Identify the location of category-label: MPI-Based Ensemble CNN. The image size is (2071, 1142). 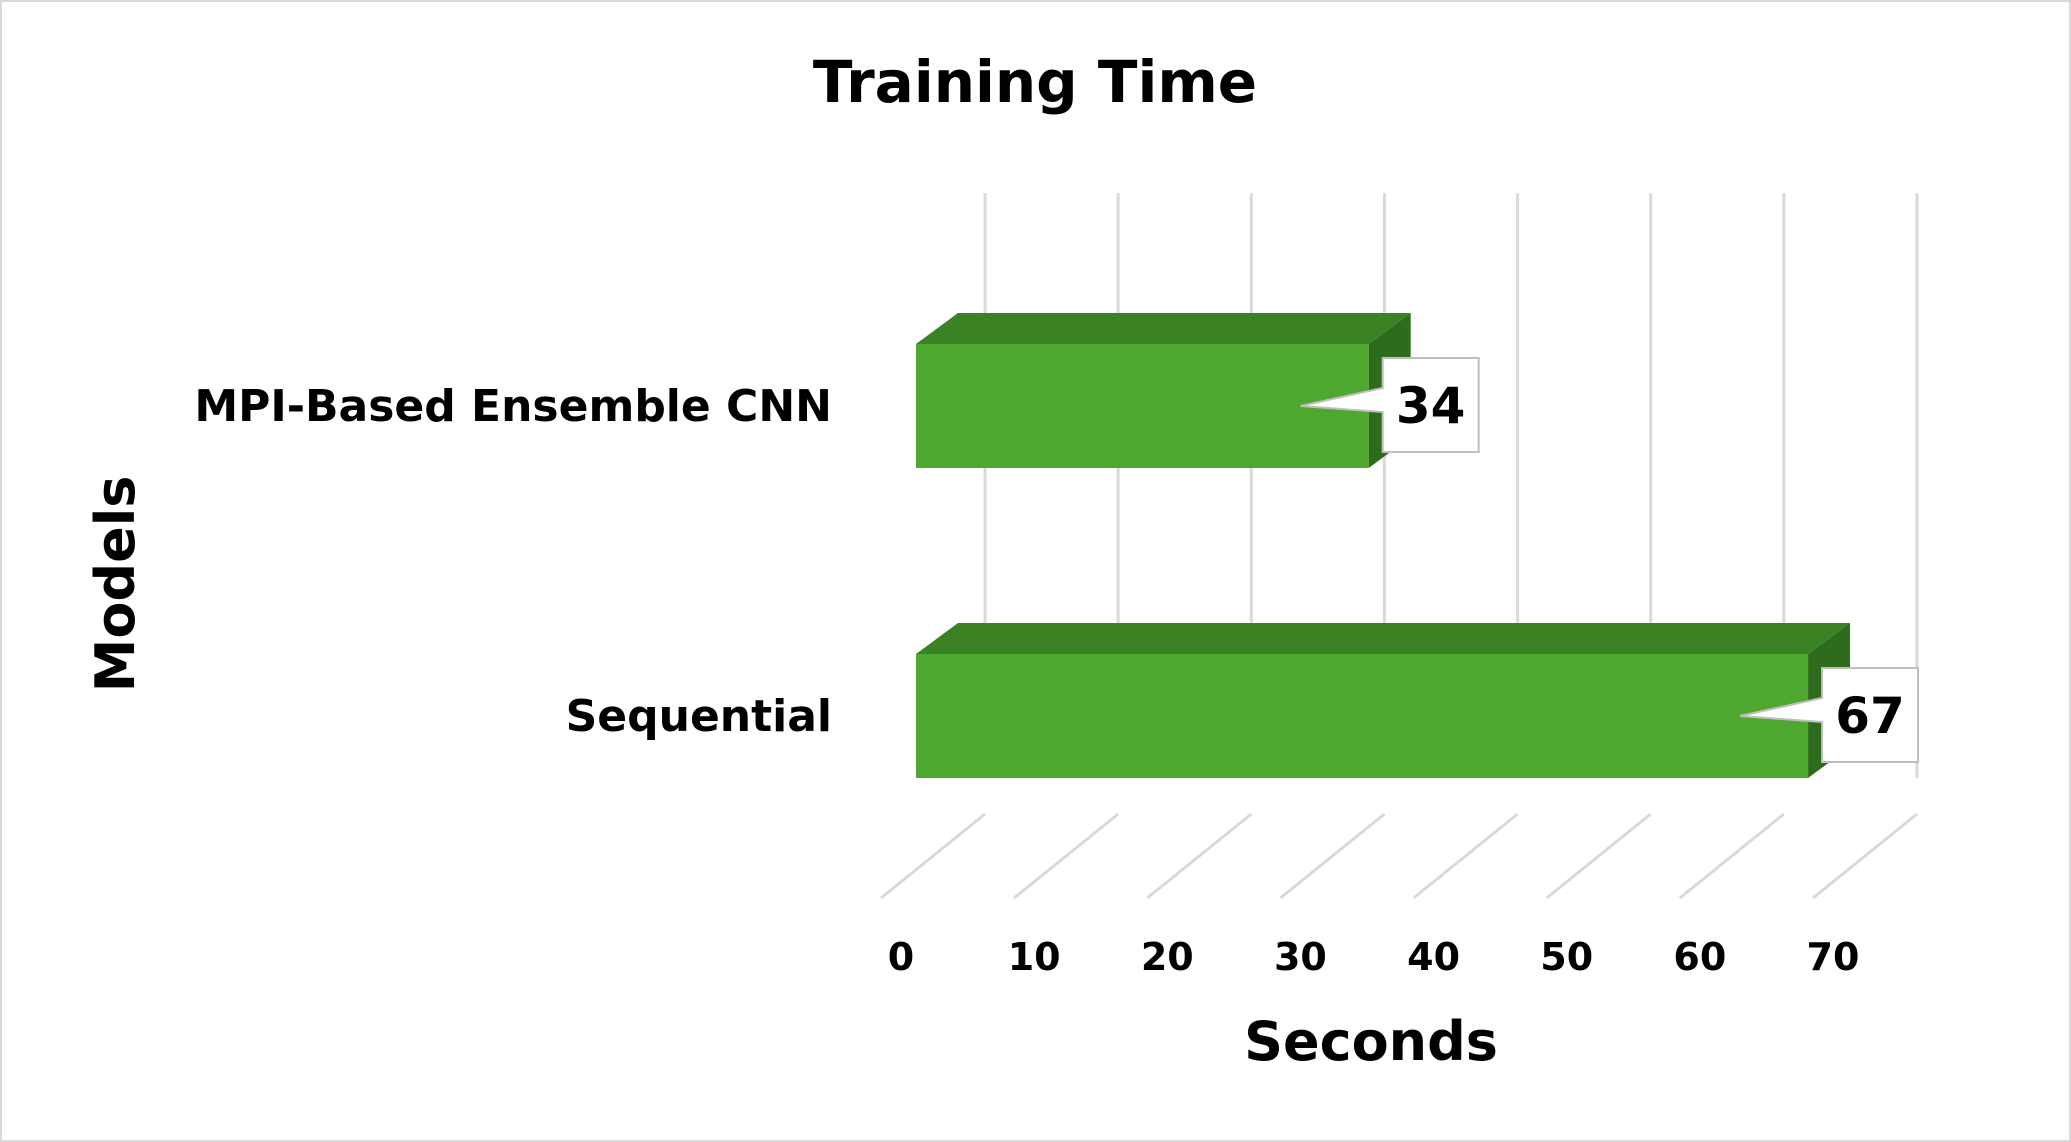
(513, 406).